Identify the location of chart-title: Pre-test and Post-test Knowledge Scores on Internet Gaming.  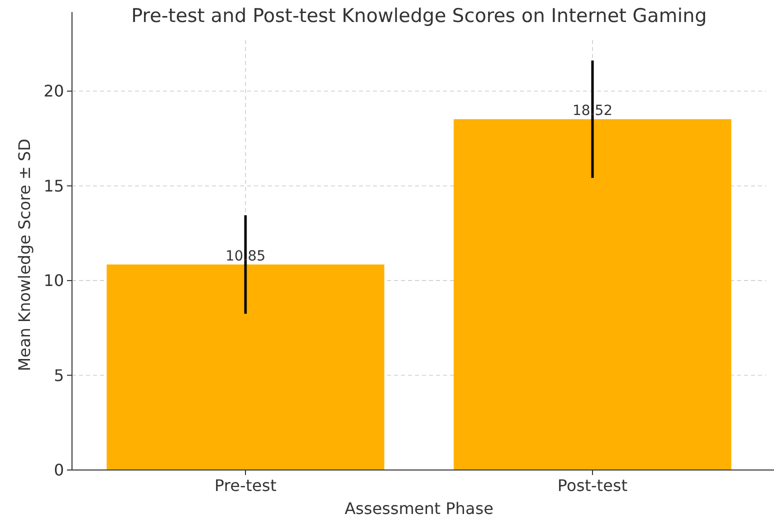
(419, 16).